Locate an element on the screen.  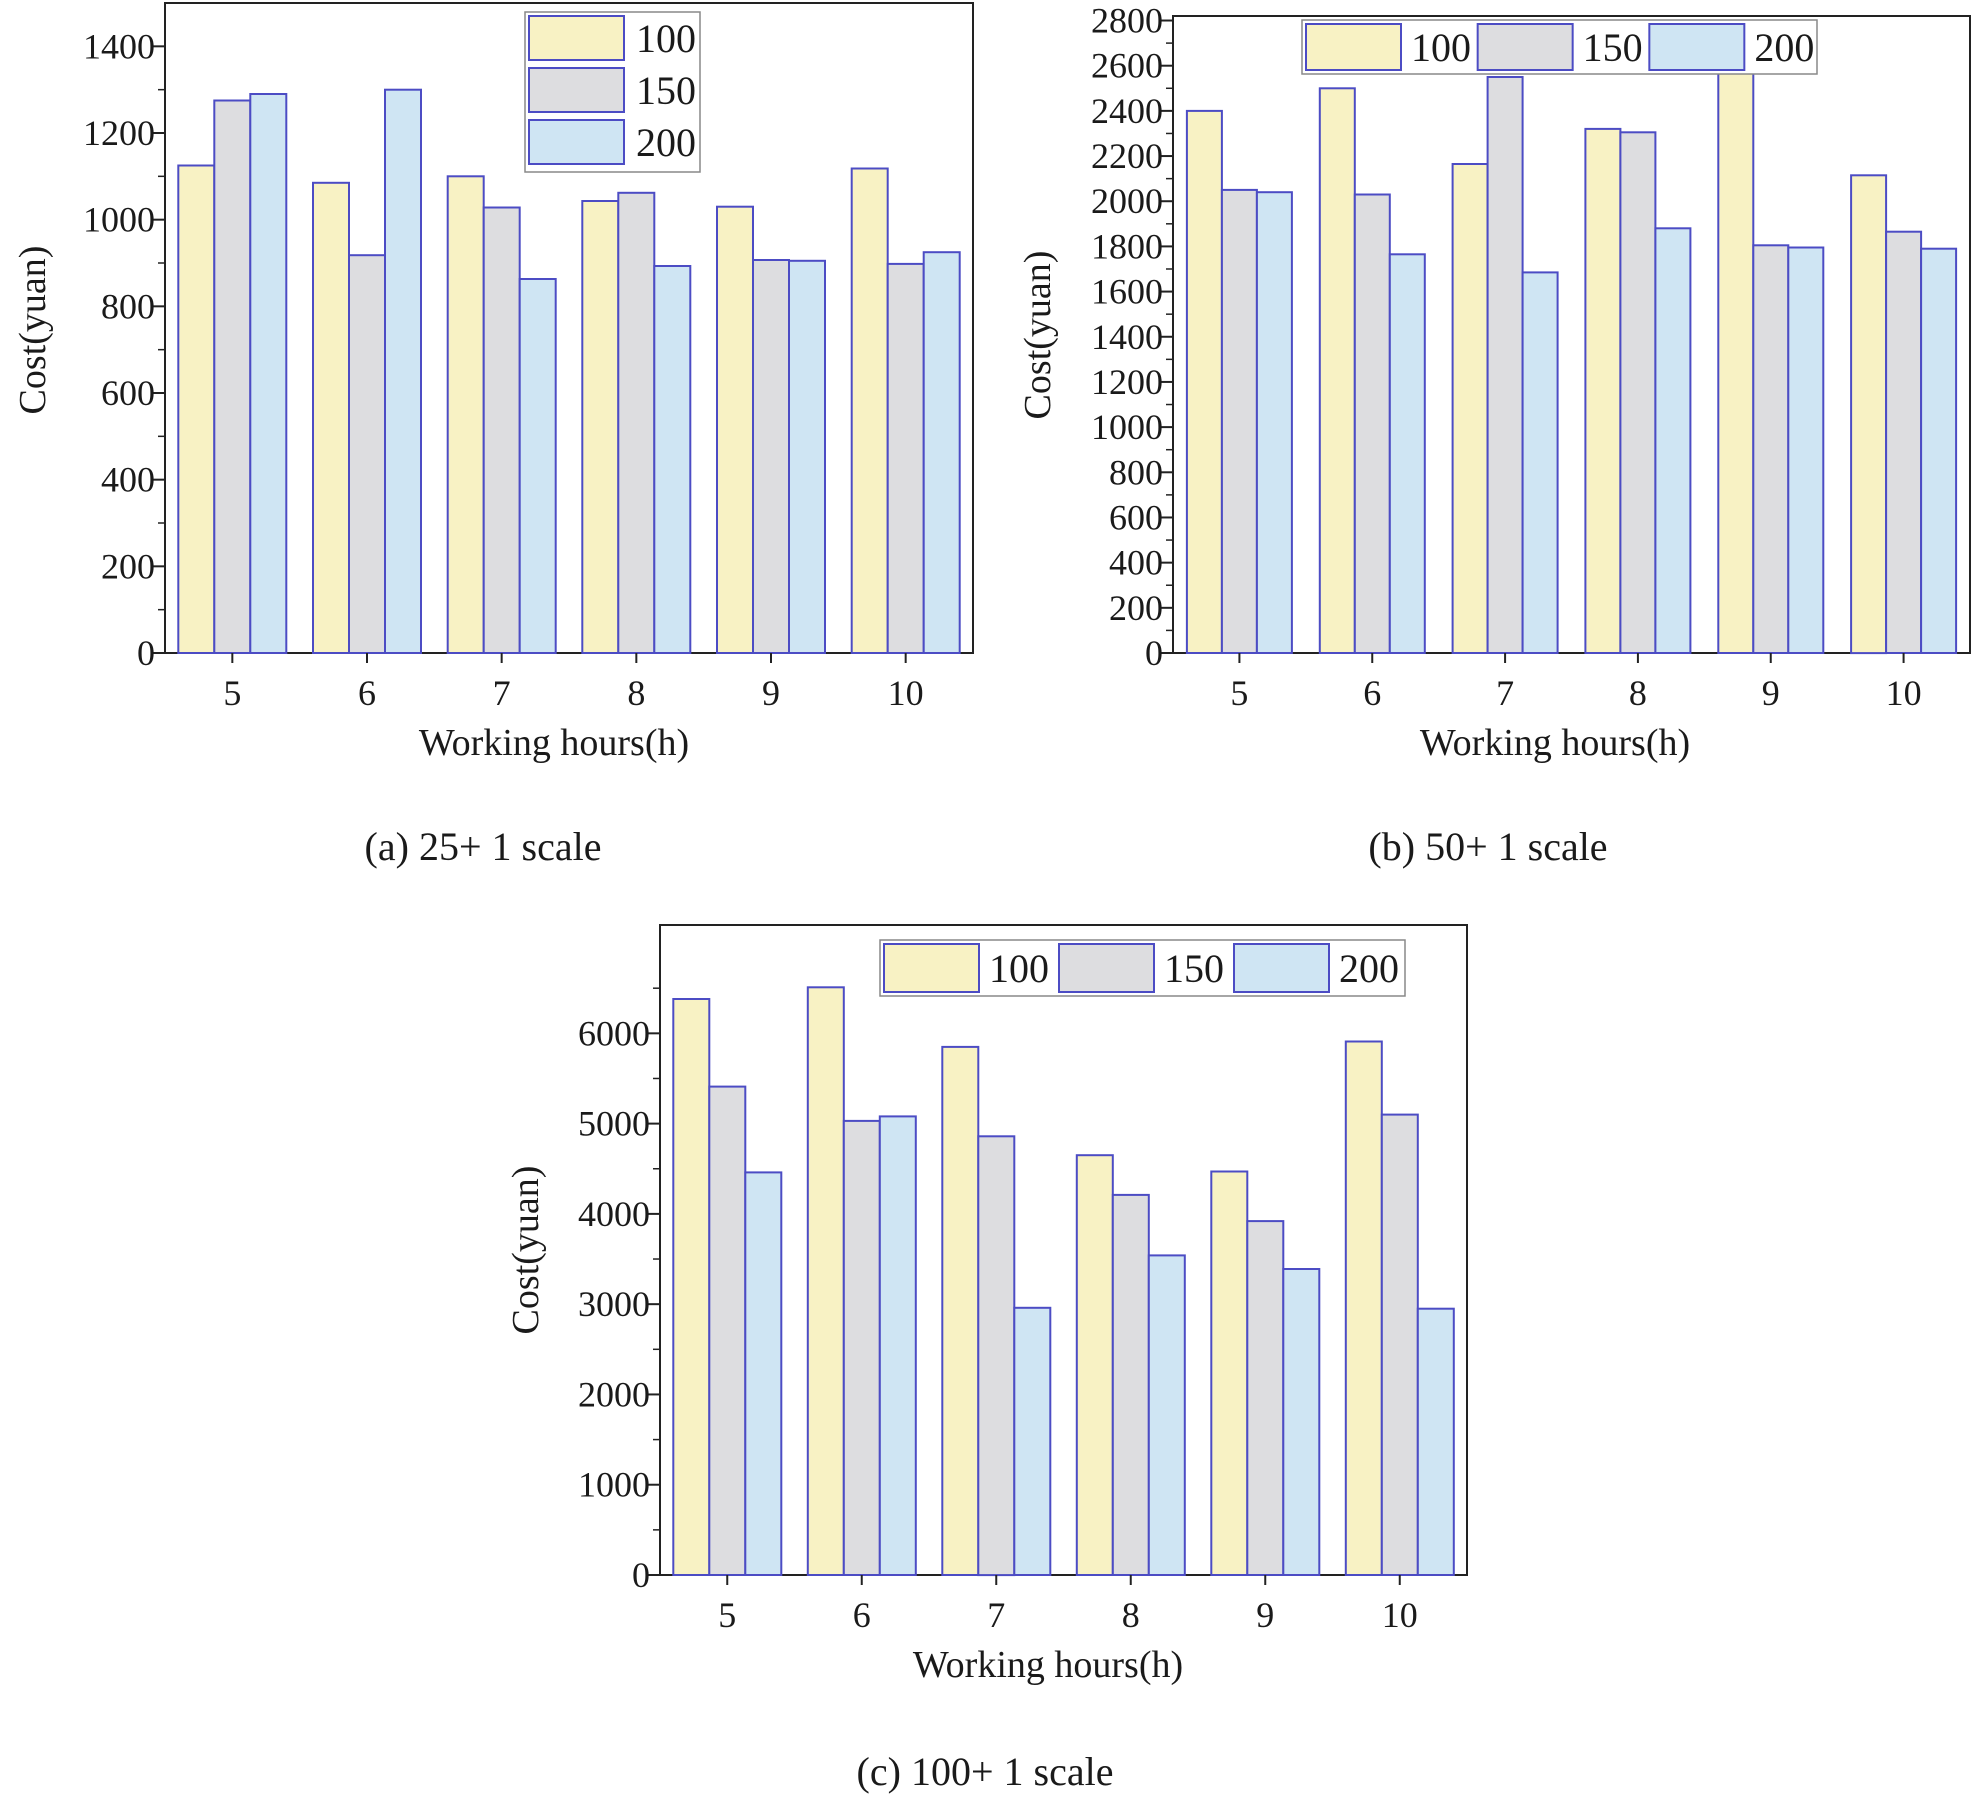
y-tick-label: 2800 is located at coordinates (1127, 21).